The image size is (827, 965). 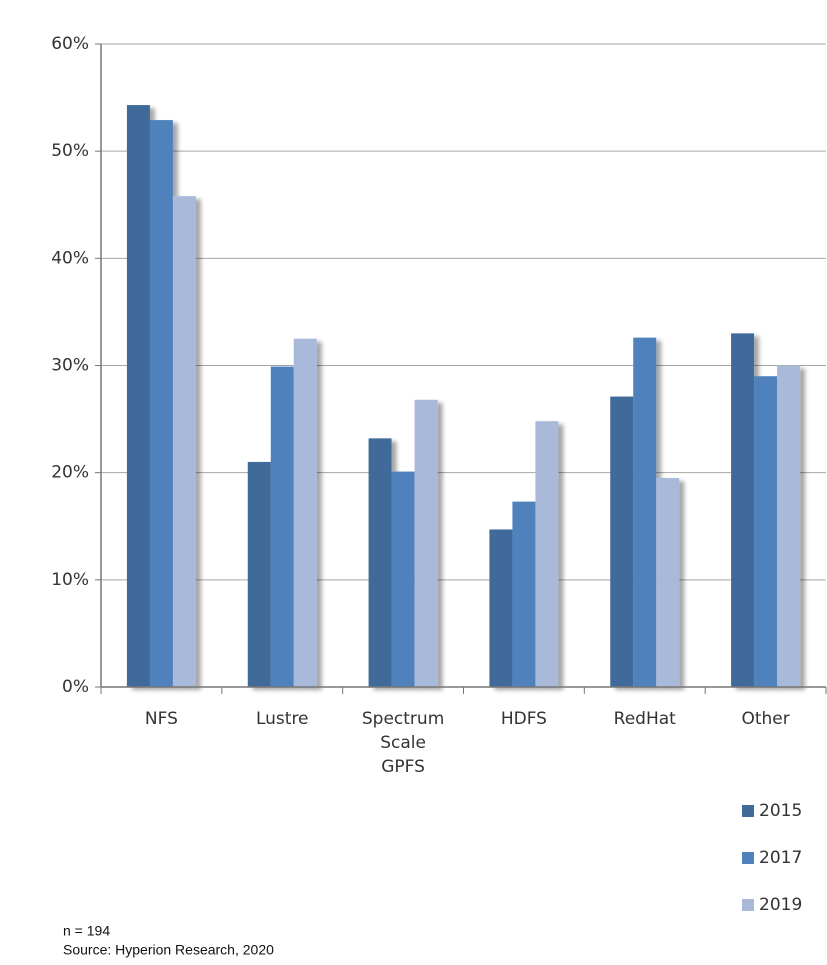 I want to click on y-tick-label: 40%, so click(x=70, y=258).